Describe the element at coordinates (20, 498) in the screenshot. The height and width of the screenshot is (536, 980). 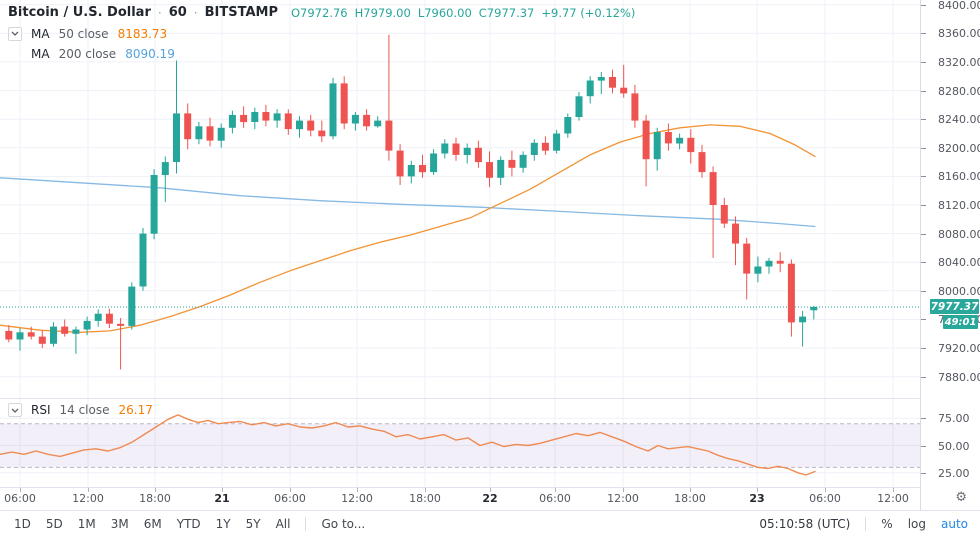
I see `time-label: 06:00` at that location.